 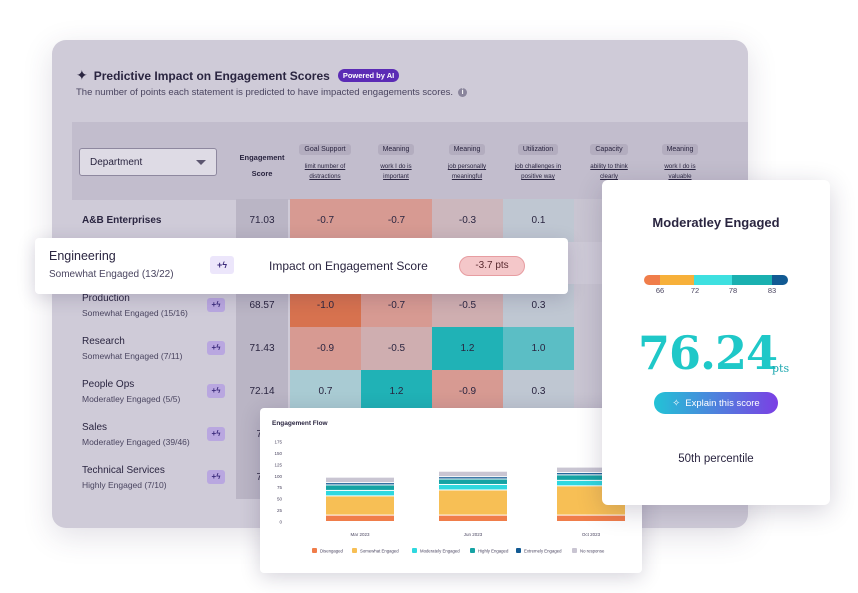 What do you see at coordinates (95, 427) in the screenshot?
I see `row-name: Sales` at bounding box center [95, 427].